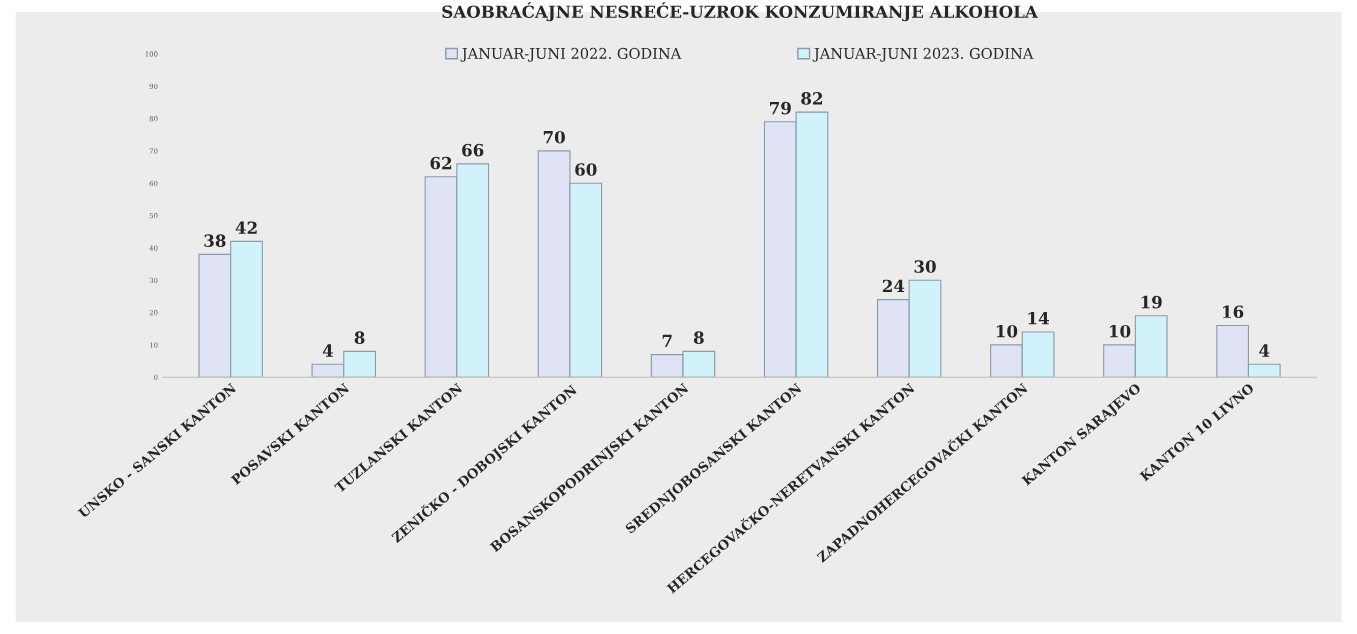 This screenshot has width=1357, height=634. What do you see at coordinates (780, 108) in the screenshot?
I see `data-label: 79` at bounding box center [780, 108].